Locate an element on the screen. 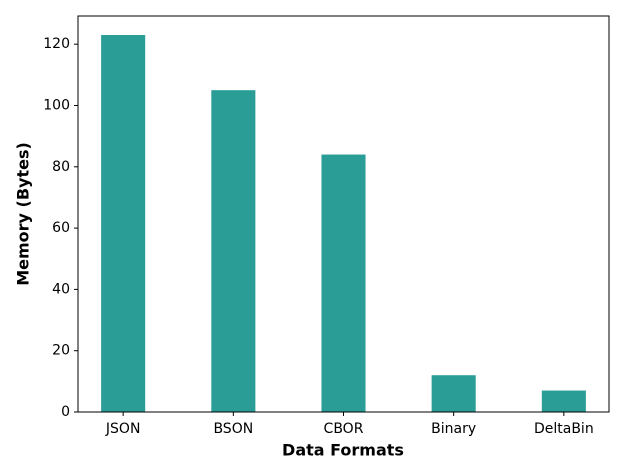 This screenshot has height=467, width=623. y-tick-label: 0 is located at coordinates (65, 412).